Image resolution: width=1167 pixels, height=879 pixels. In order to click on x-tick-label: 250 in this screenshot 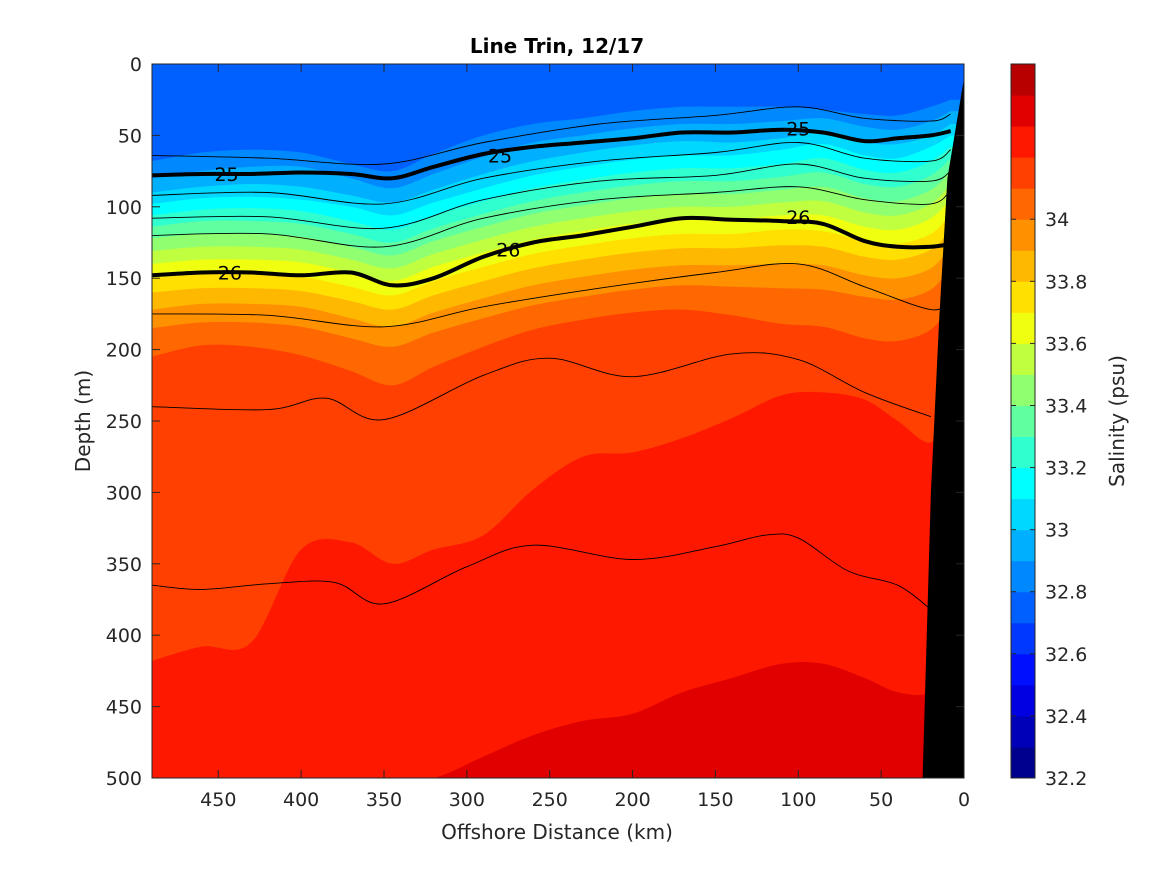, I will do `click(550, 800)`.